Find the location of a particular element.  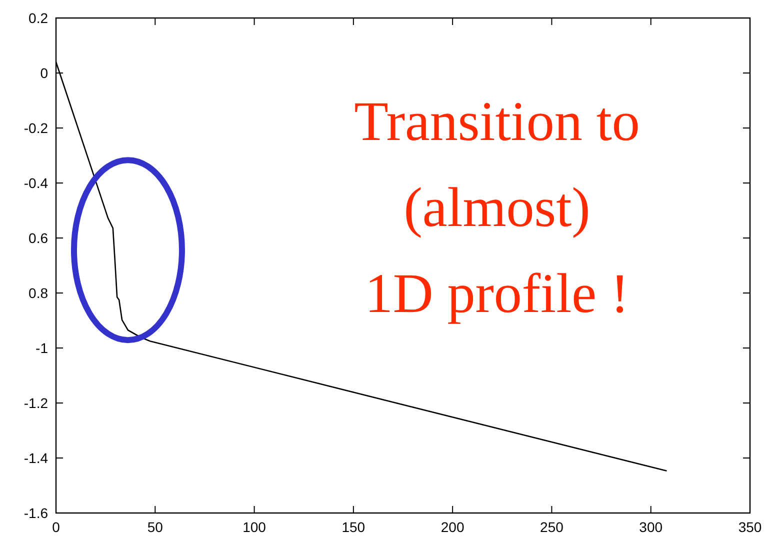

y-tick-label: -0.2 is located at coordinates (36, 128).